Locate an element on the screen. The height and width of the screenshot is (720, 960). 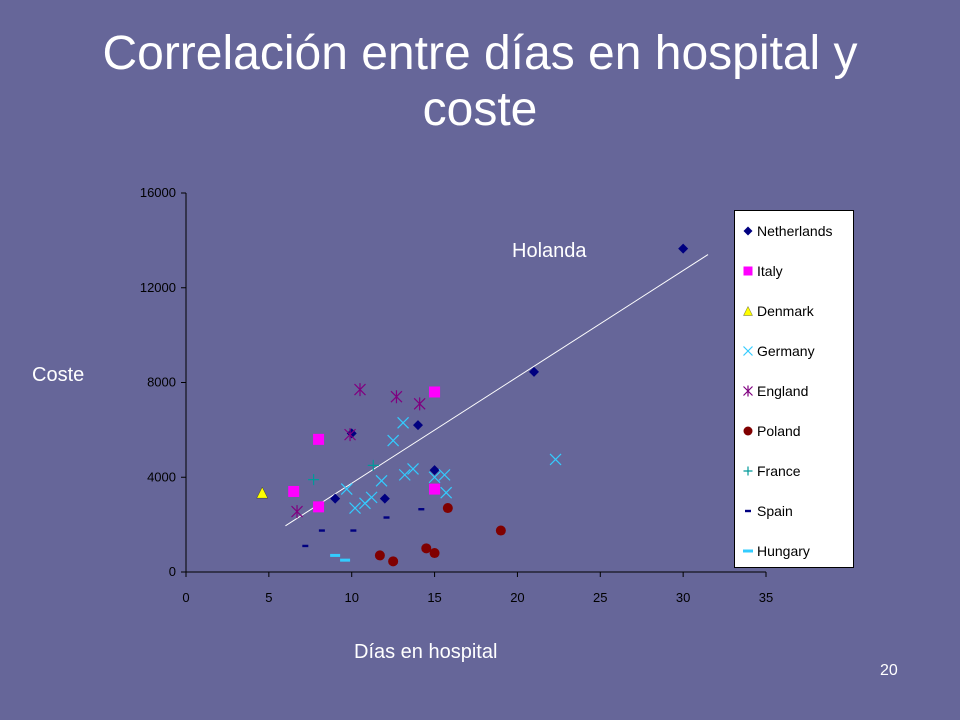
legend-marker-netherlands is located at coordinates (748, 231).